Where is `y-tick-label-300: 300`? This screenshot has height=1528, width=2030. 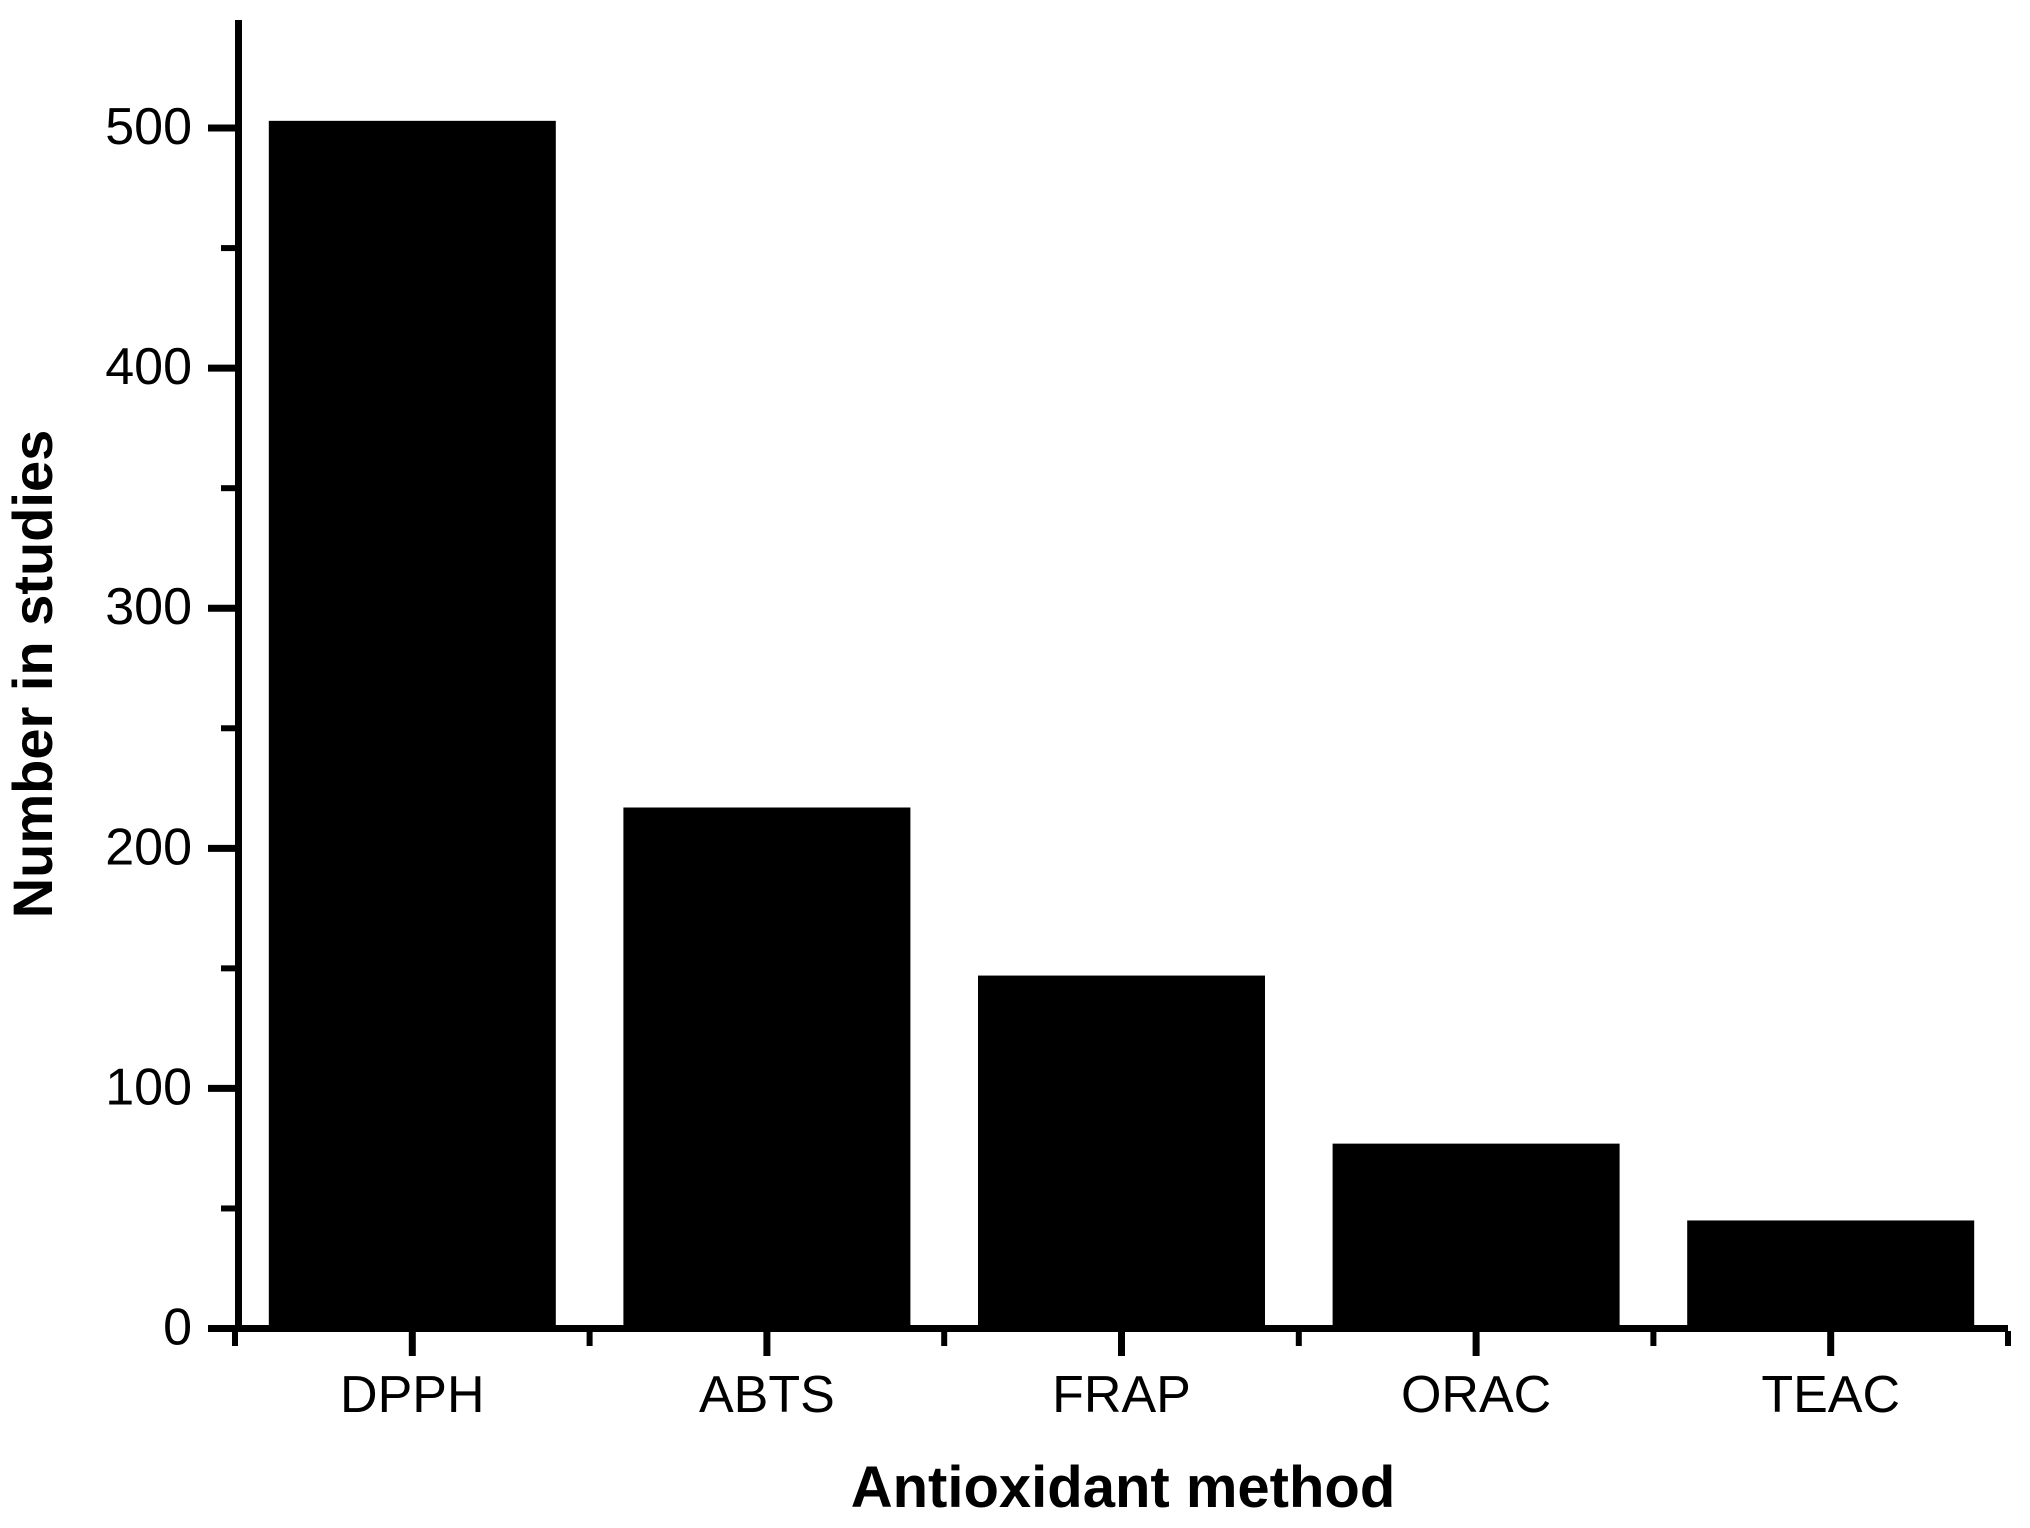
y-tick-label-300: 300 is located at coordinates (148, 607).